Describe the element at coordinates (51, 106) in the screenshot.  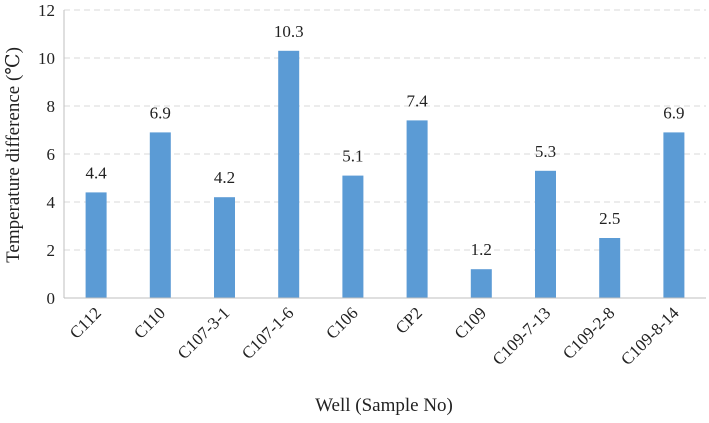
I see `y-tick-label: 8` at that location.